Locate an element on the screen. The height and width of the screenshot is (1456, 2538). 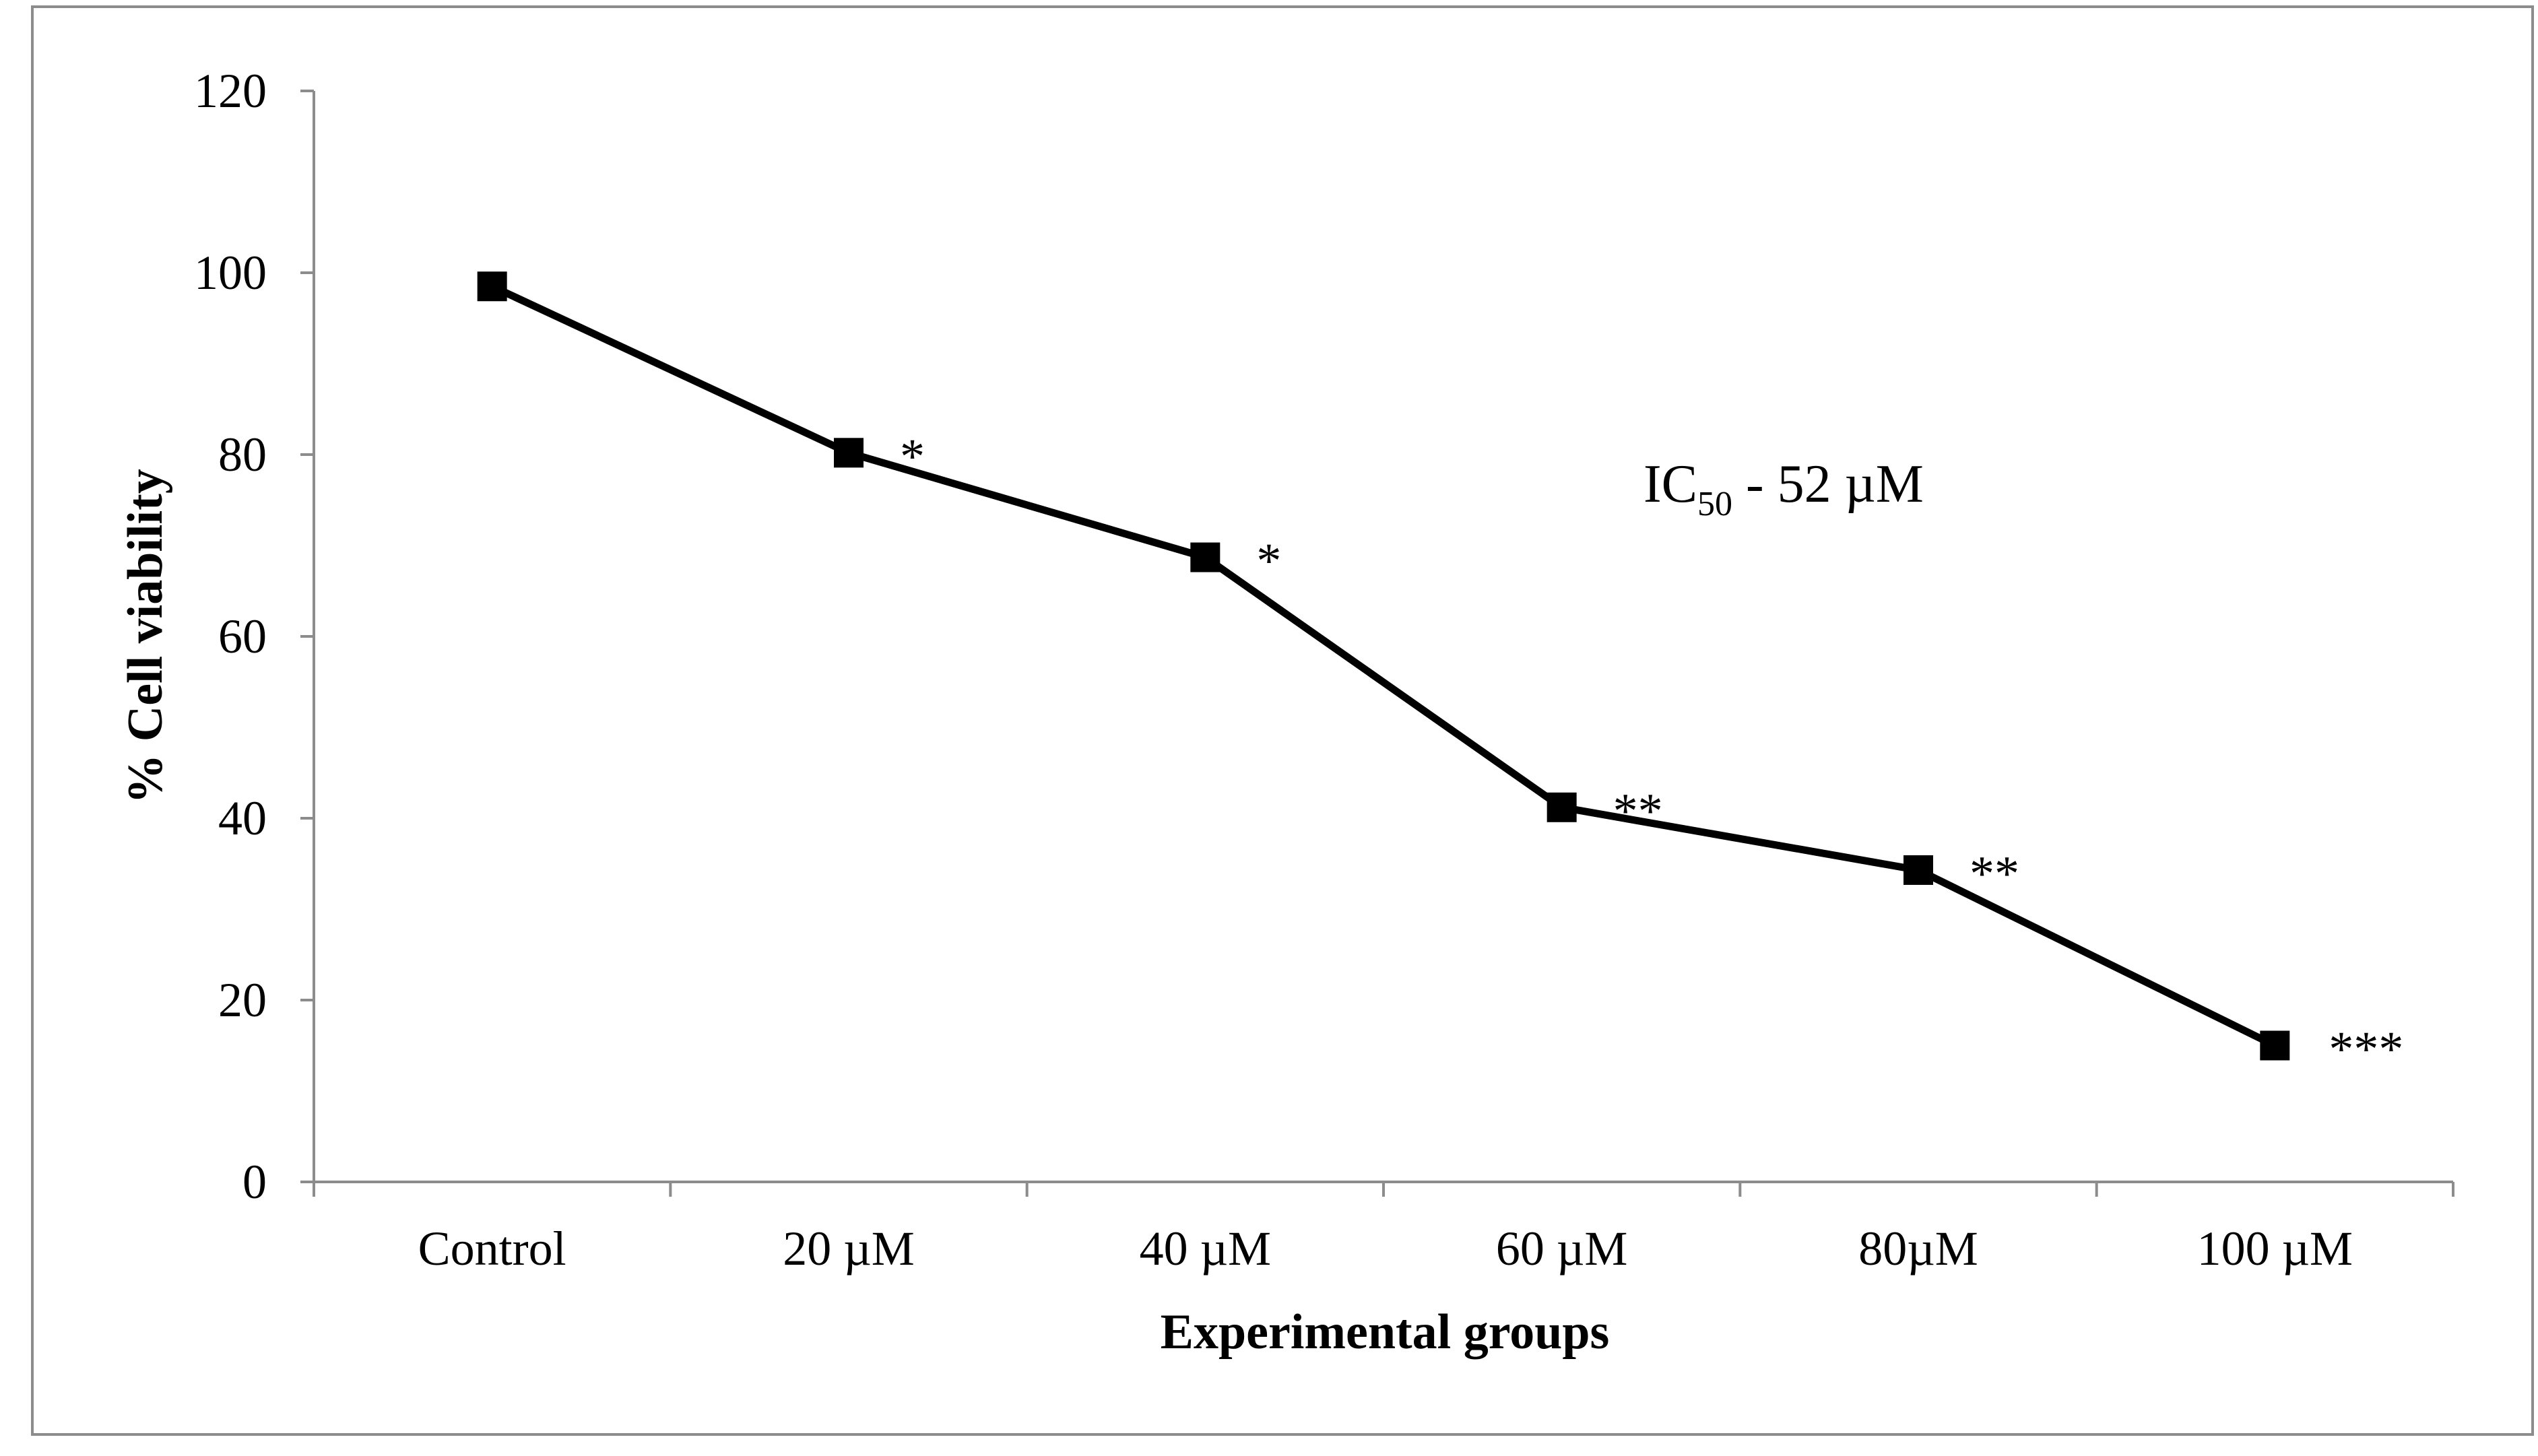
x-tick-label: Control is located at coordinates (492, 1249).